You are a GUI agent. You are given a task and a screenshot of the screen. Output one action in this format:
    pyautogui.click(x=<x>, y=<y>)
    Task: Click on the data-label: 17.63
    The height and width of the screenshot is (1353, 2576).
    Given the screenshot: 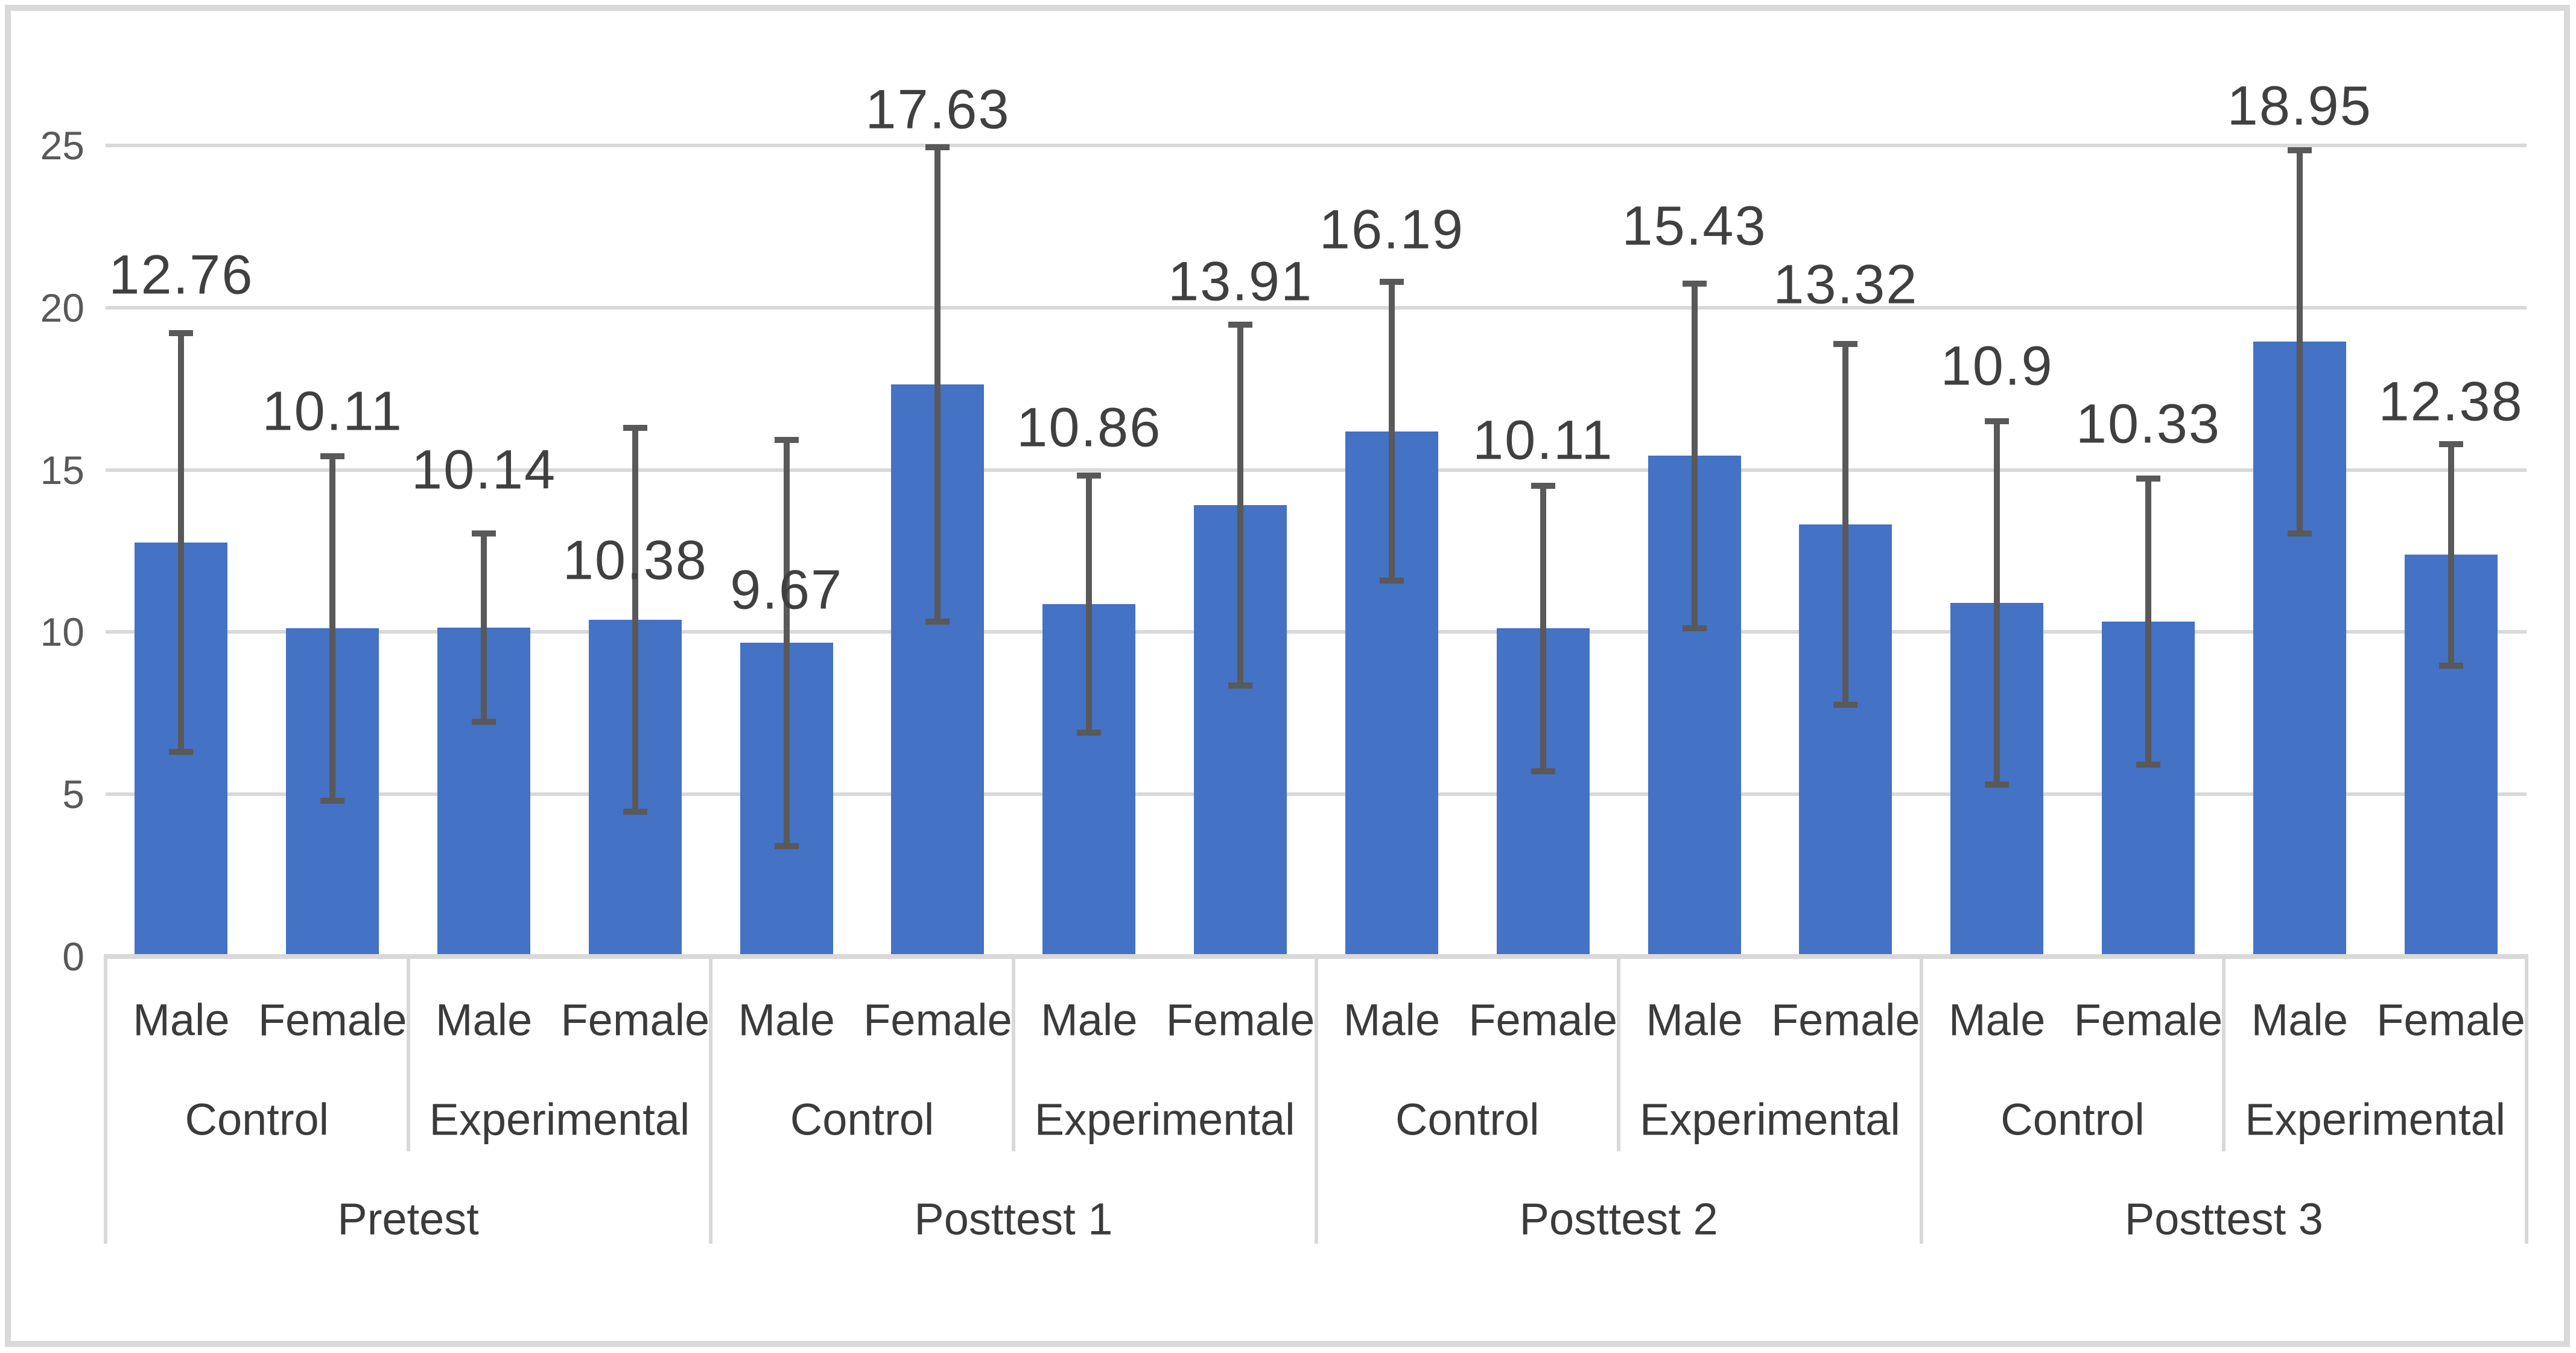 What is the action you would take?
    pyautogui.click(x=937, y=109)
    